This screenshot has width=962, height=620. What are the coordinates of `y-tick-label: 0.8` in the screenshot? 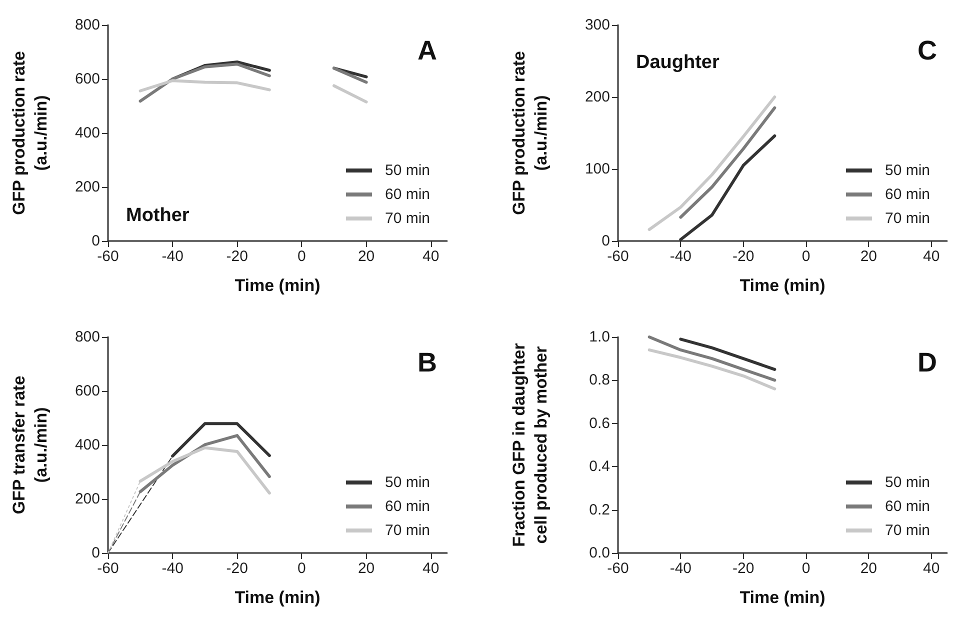 It's located at (599, 380).